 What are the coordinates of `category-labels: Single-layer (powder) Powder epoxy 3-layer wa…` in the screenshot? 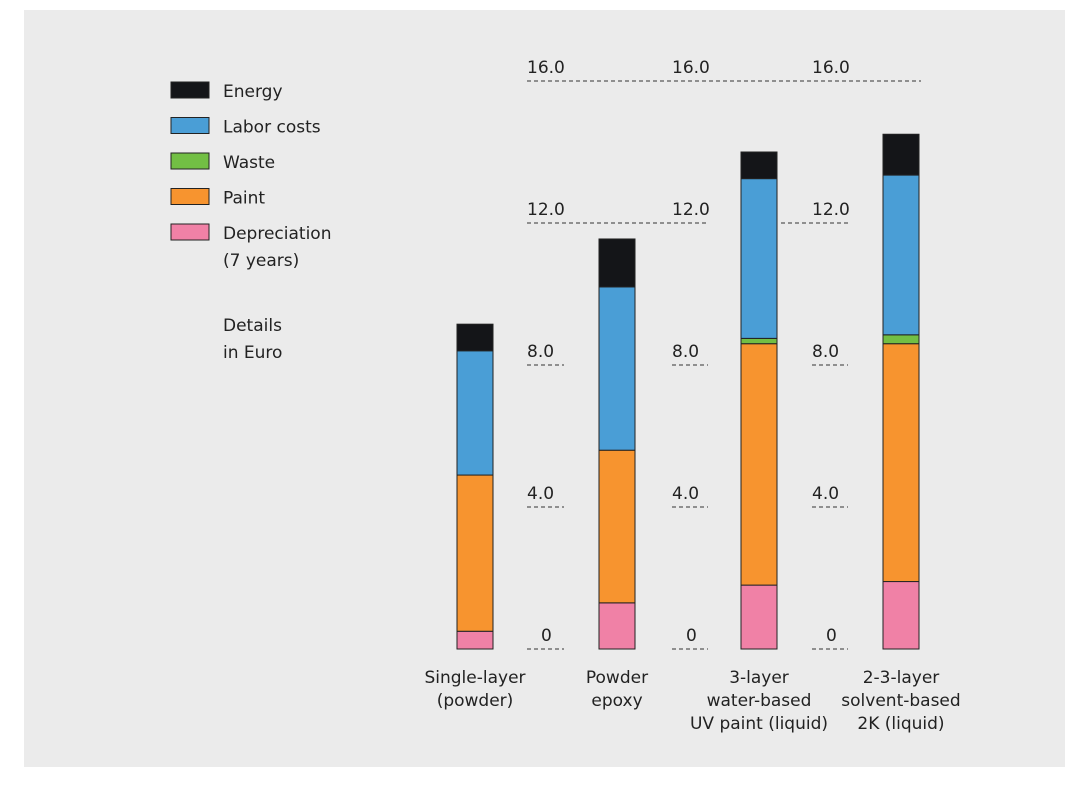 It's located at (692, 701).